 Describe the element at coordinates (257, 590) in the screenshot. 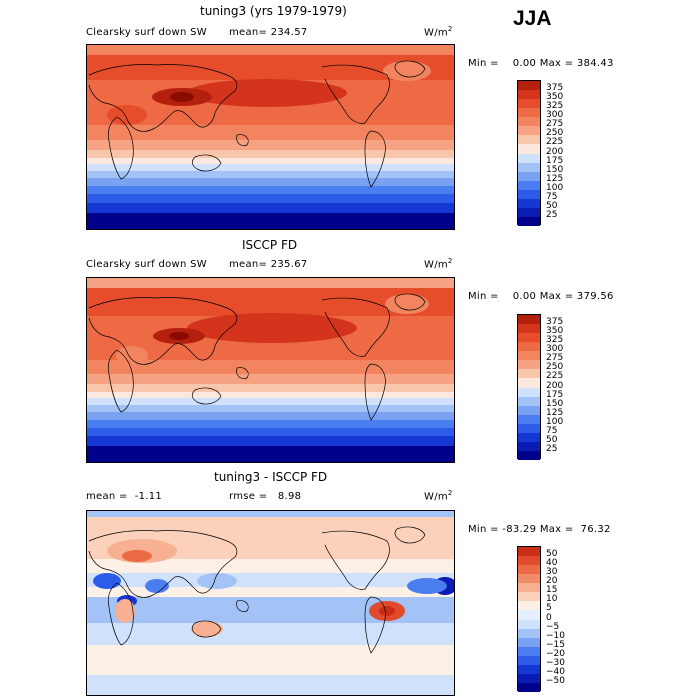

I see `panel3-coastlines` at that location.